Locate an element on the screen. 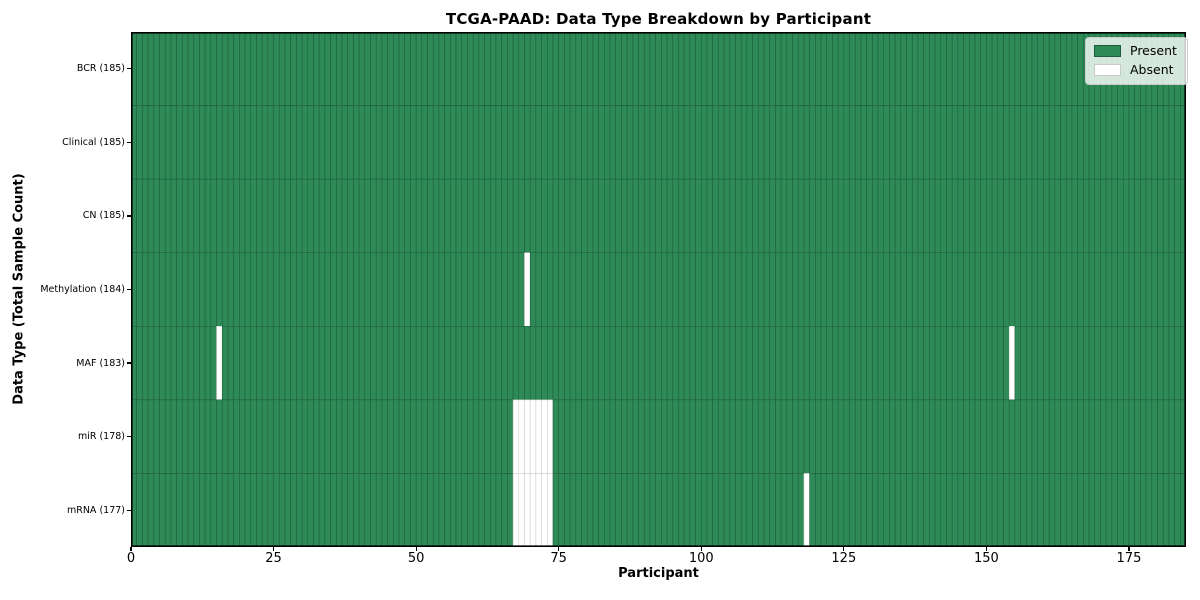 The height and width of the screenshot is (600, 1200). legend: Present Absent is located at coordinates (1136, 61).